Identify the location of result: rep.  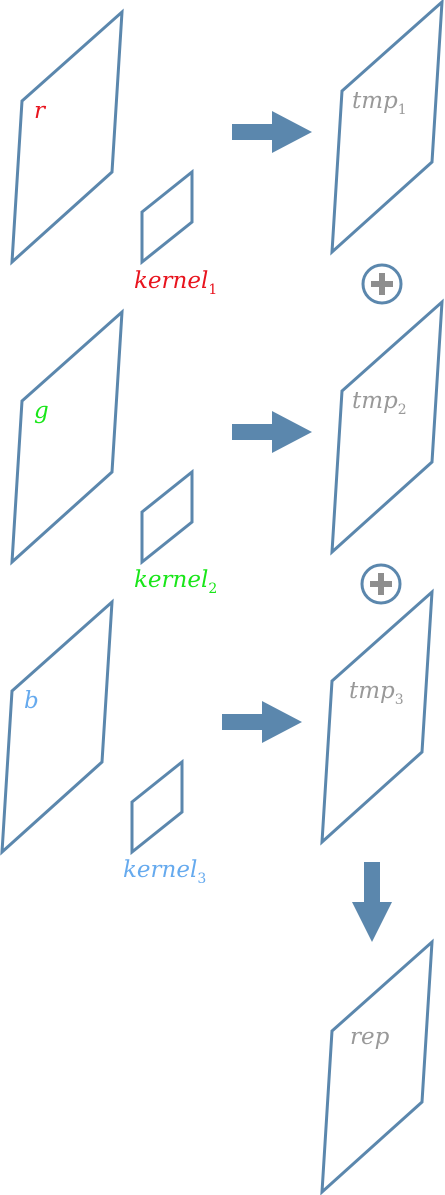
(377, 1066).